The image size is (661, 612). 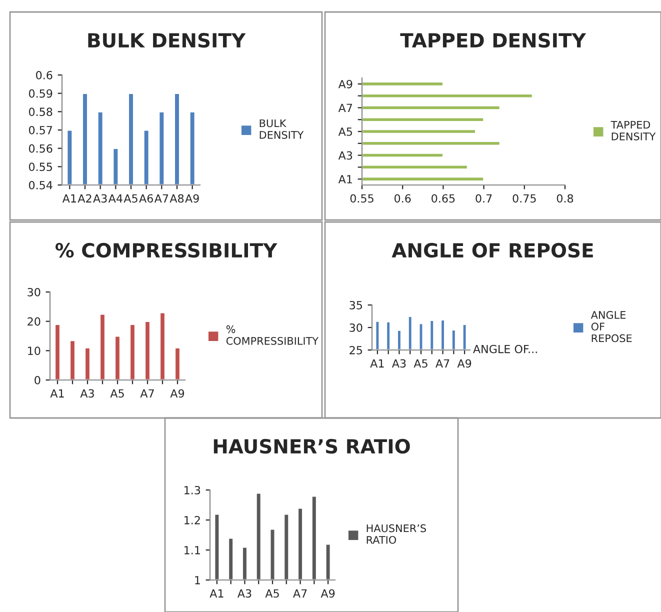 I want to click on y-tick-label: A7, so click(x=345, y=108).